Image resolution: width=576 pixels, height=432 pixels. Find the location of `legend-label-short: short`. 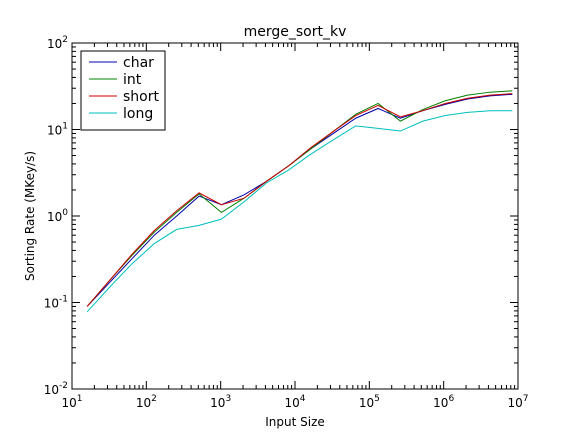

legend-label-short: short is located at coordinates (141, 97).